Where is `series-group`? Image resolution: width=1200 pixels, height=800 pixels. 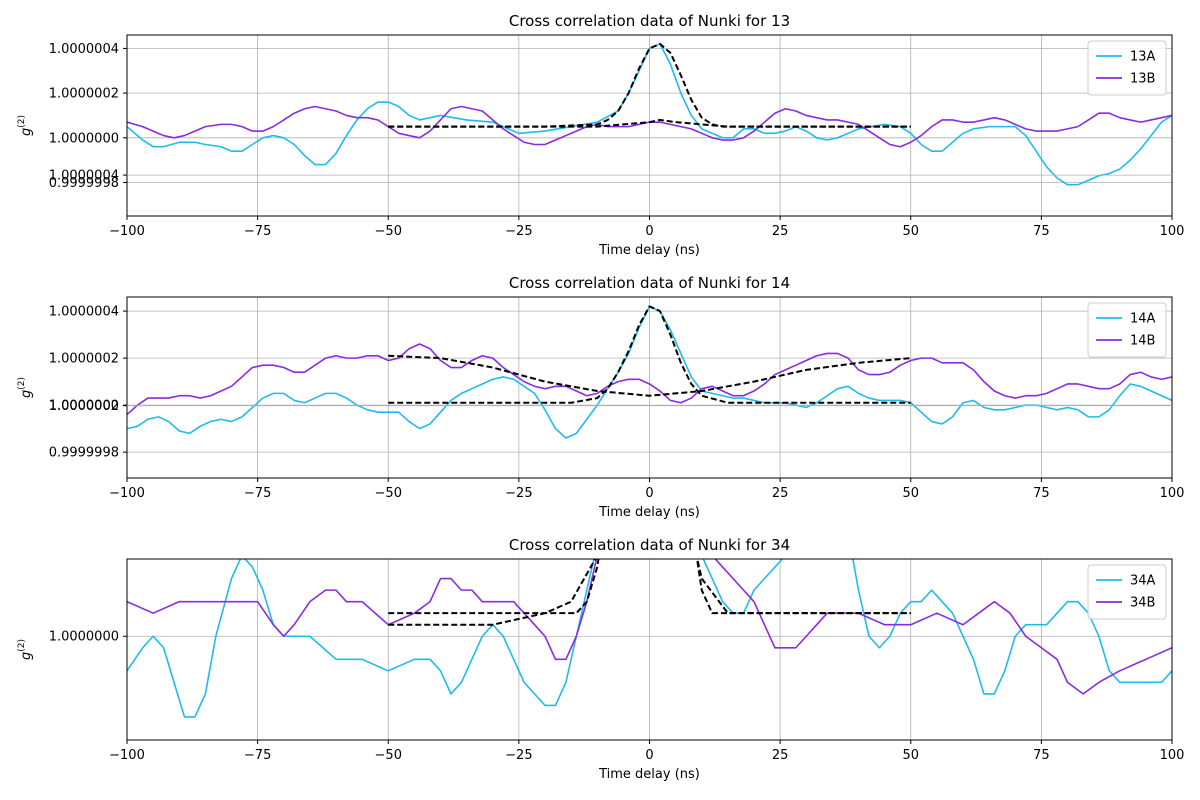
series-group is located at coordinates (649, 372).